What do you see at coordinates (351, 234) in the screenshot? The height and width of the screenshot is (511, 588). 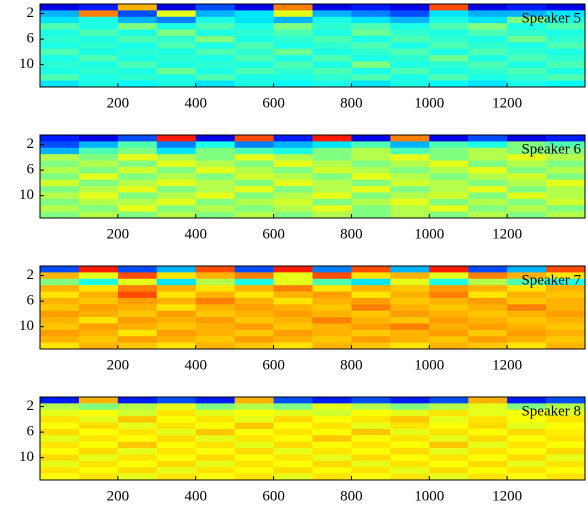 I see `x-tick-label: 800` at bounding box center [351, 234].